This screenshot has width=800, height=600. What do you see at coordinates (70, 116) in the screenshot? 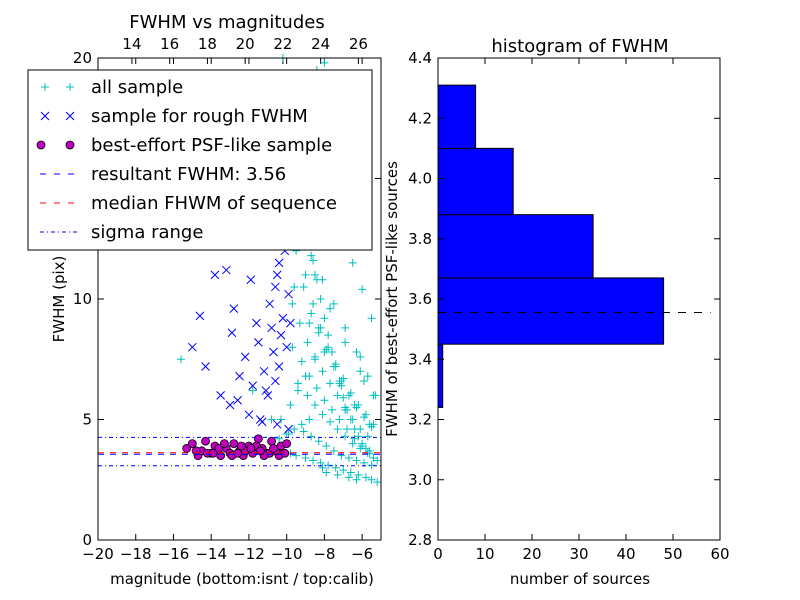
I see `legend-marker-rough` at bounding box center [70, 116].